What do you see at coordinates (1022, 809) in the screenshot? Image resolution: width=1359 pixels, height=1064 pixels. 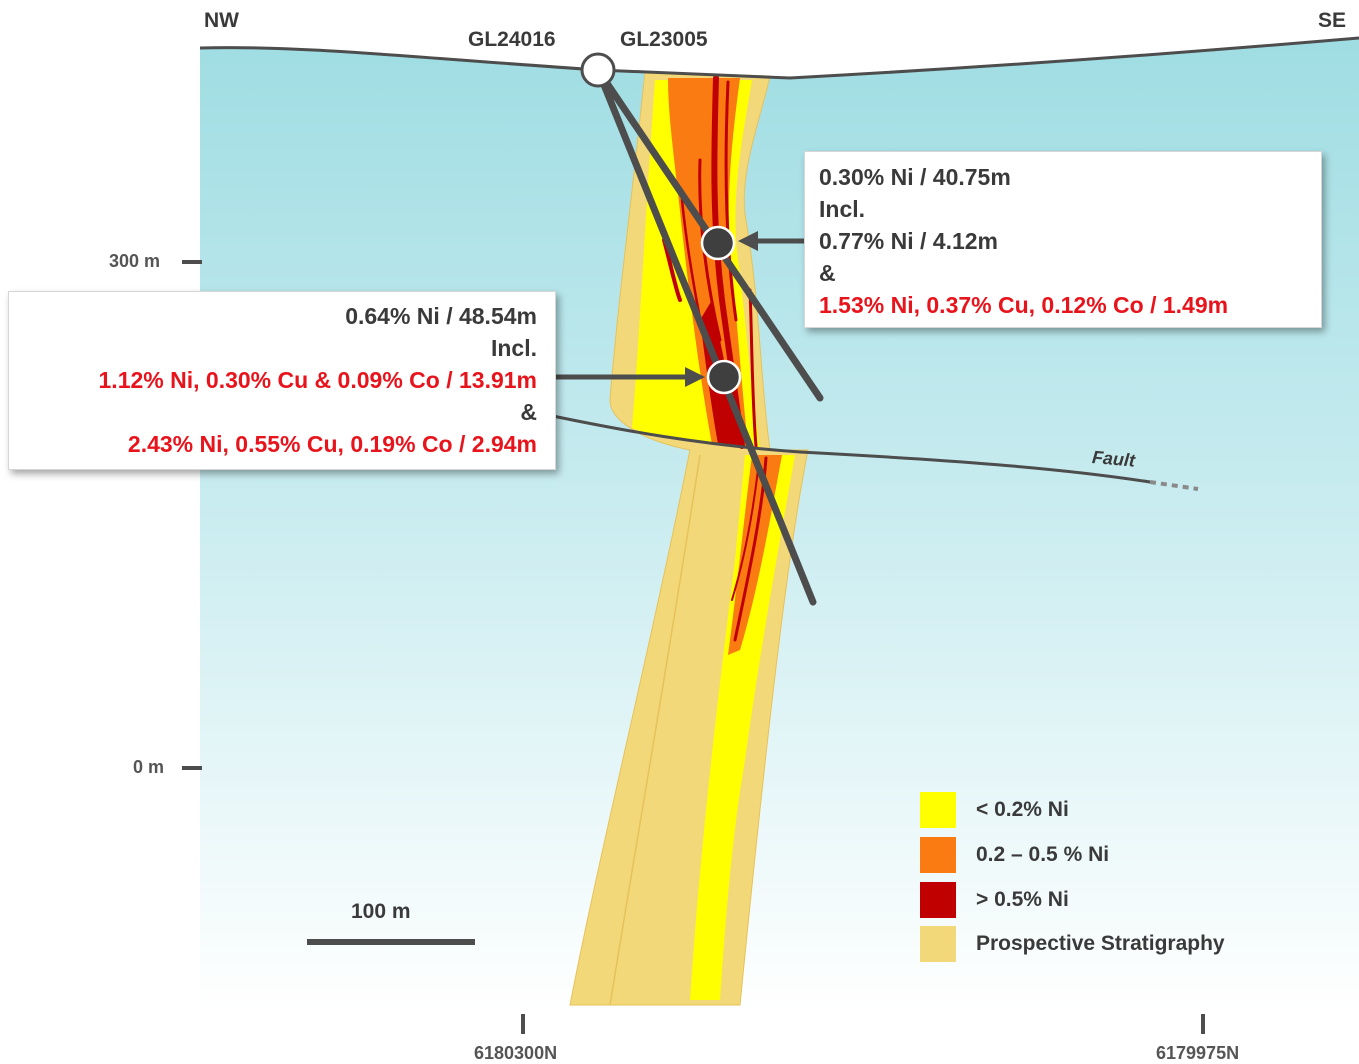 I see `legend-label-low-grade: < 0.2% Ni` at bounding box center [1022, 809].